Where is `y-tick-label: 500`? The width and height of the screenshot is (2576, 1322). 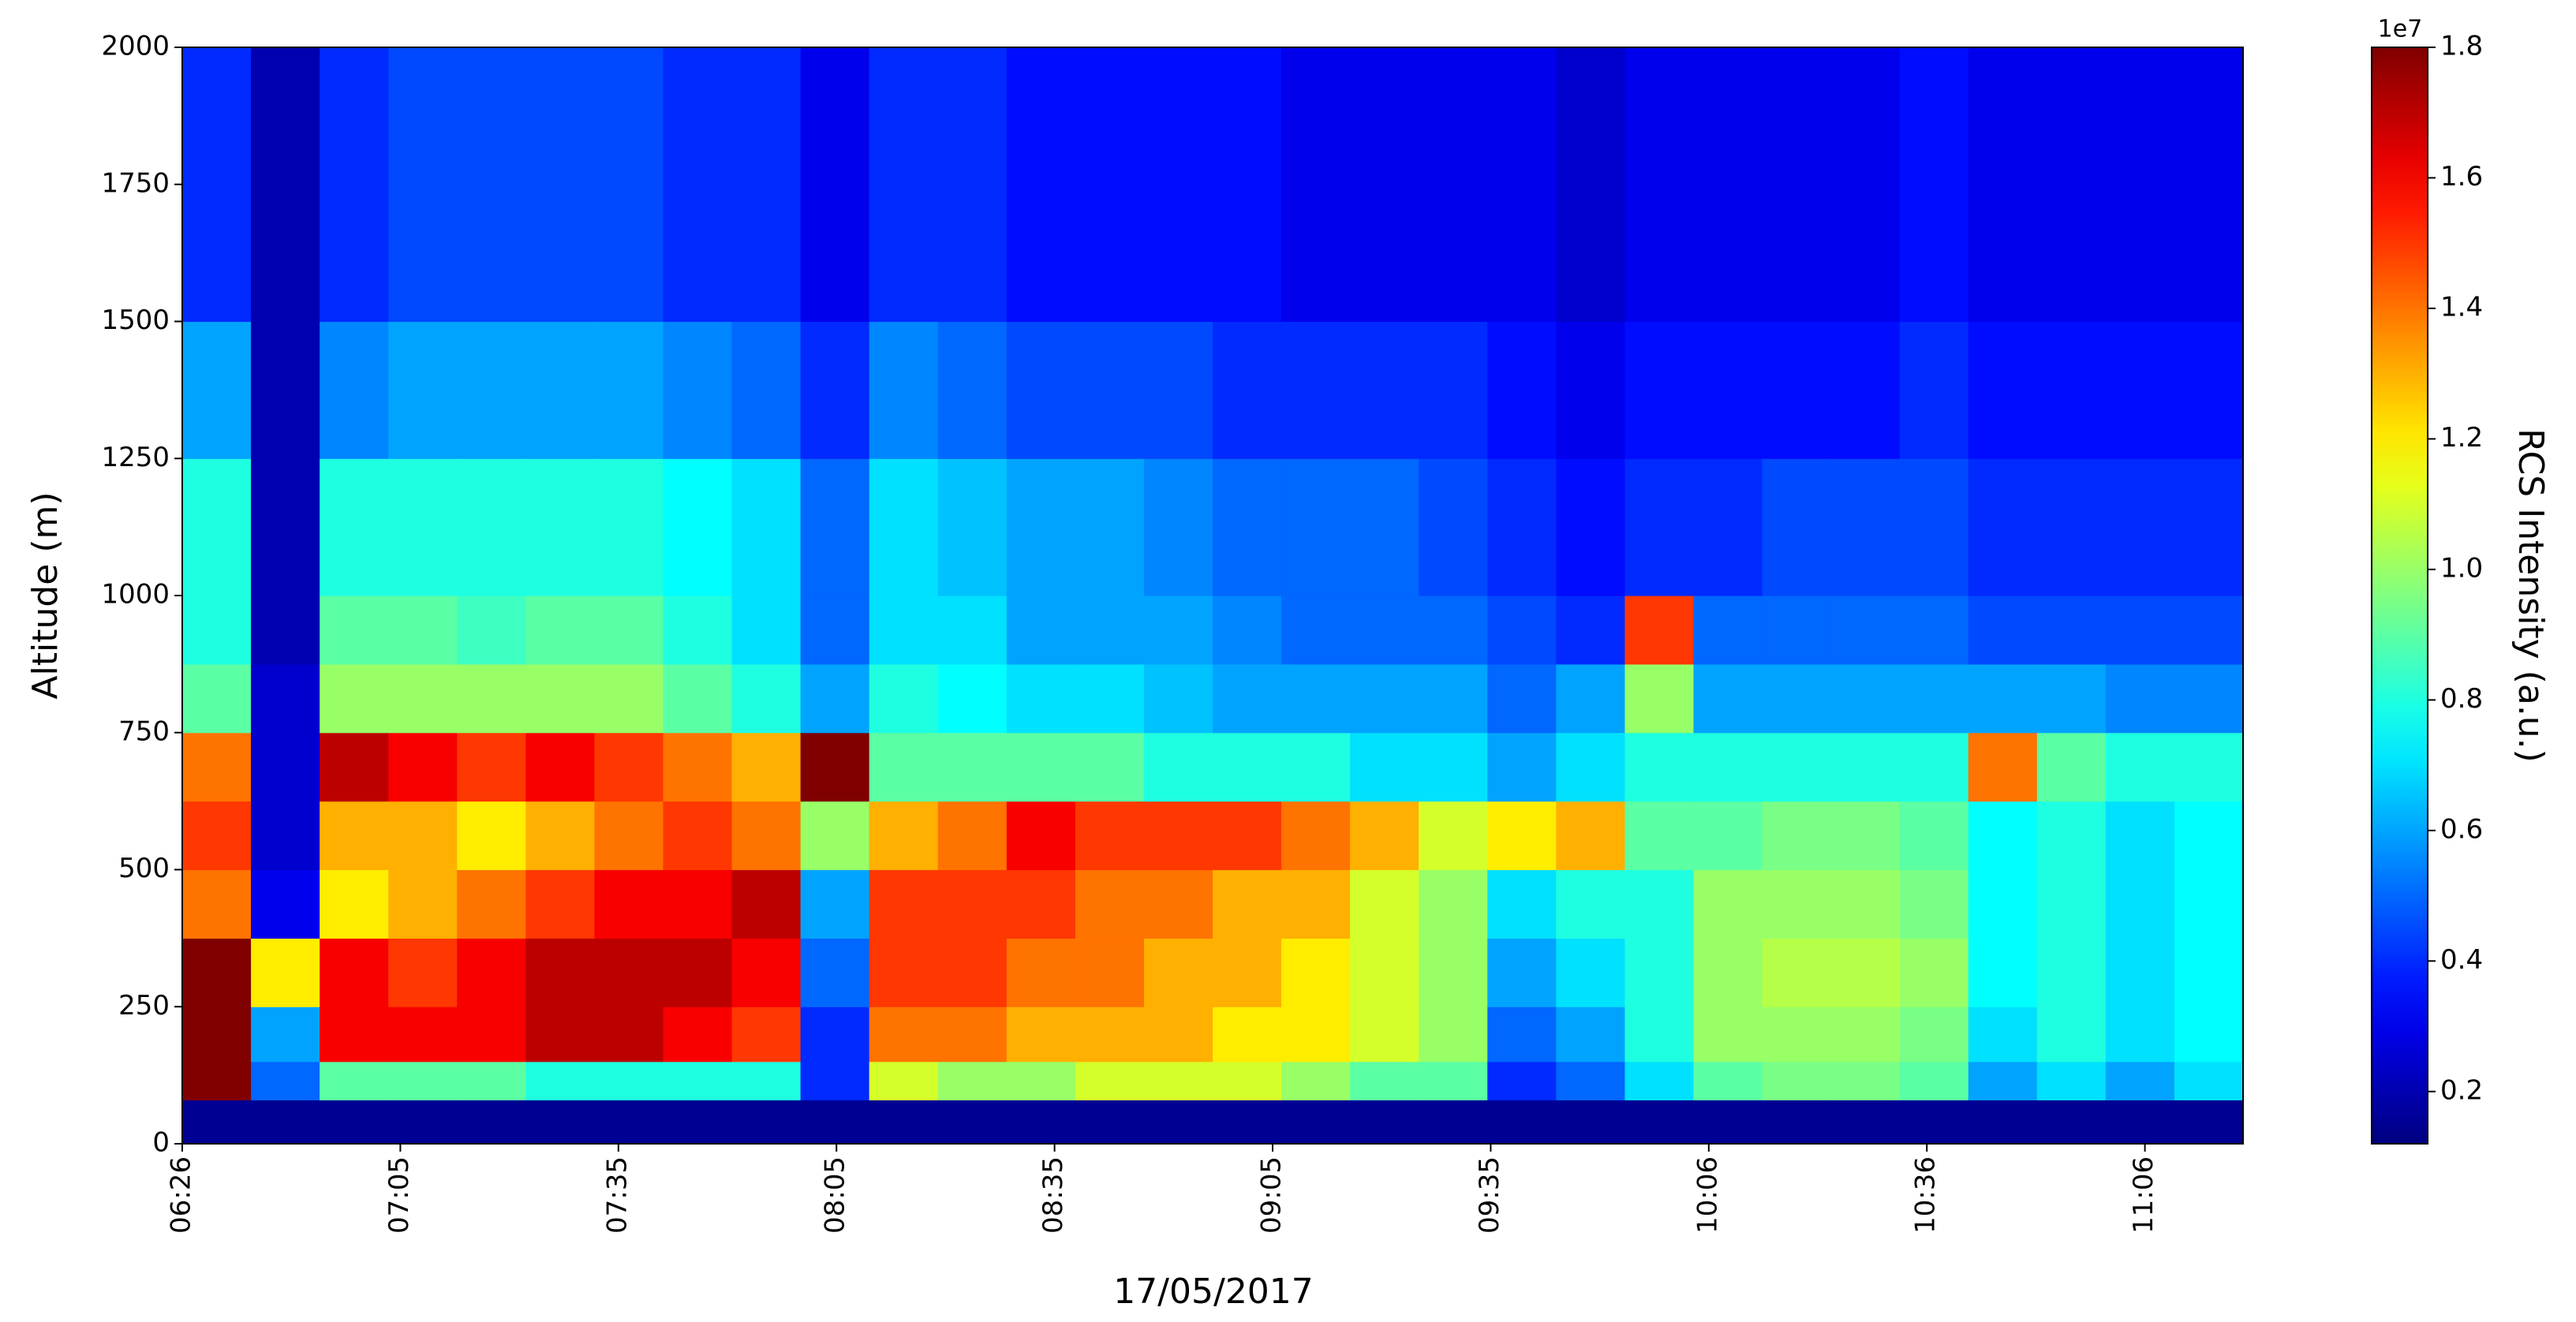
y-tick-label: 500 is located at coordinates (144, 868).